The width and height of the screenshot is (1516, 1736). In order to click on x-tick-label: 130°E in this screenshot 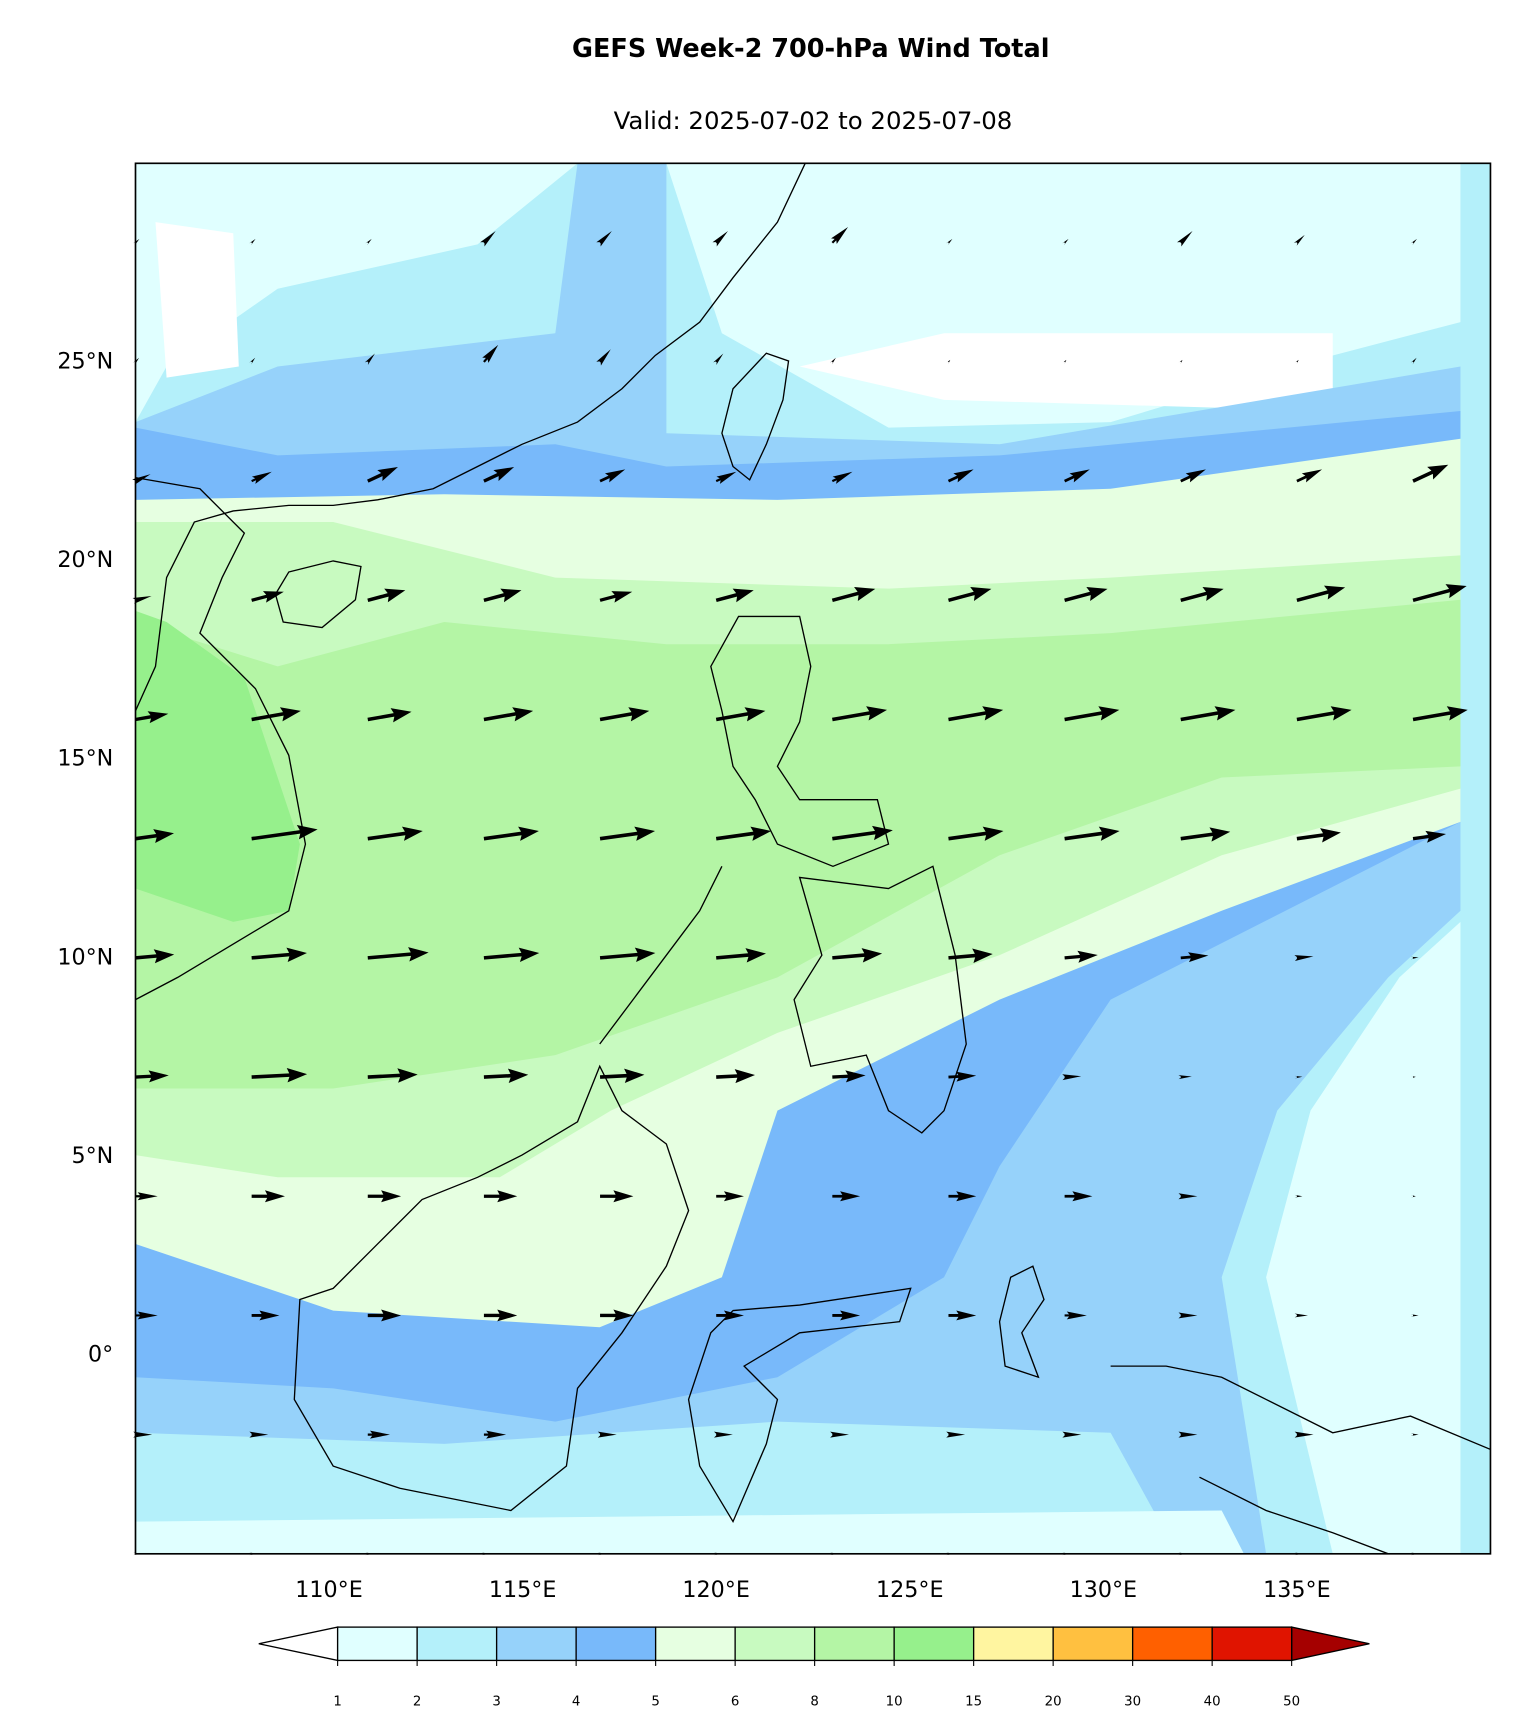, I will do `click(1104, 1590)`.